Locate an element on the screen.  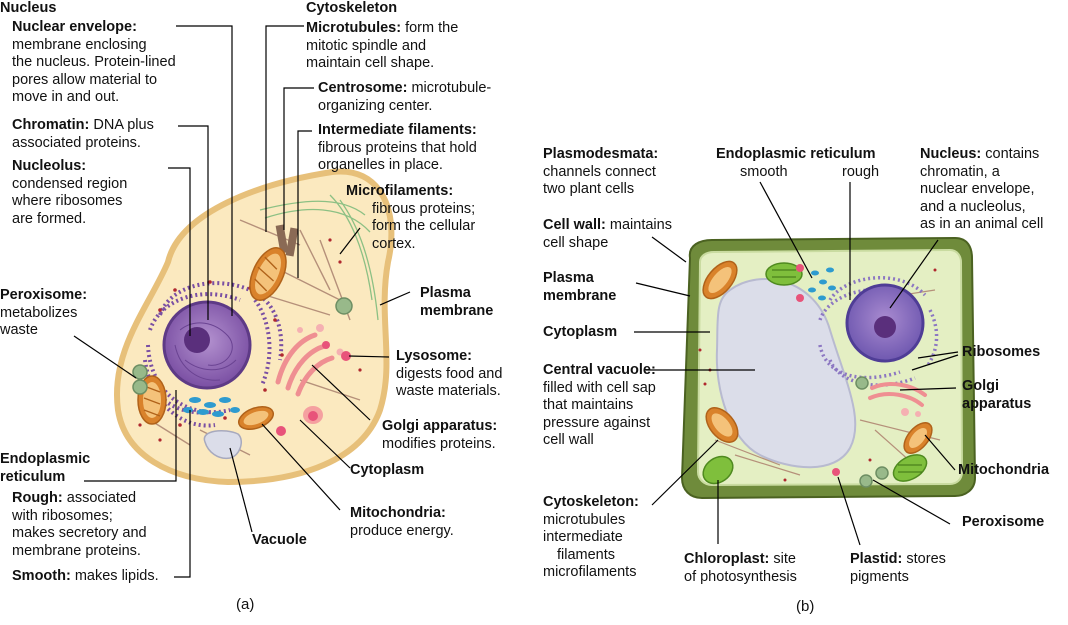
animal-chromatin is located at coordinates (205, 351).